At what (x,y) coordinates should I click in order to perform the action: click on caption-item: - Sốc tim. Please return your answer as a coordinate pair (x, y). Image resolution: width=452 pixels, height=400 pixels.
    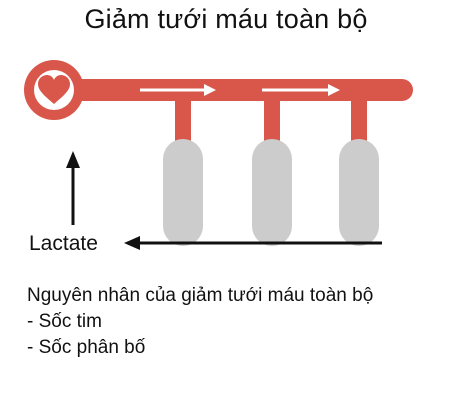
    Looking at the image, I should click on (64, 321).